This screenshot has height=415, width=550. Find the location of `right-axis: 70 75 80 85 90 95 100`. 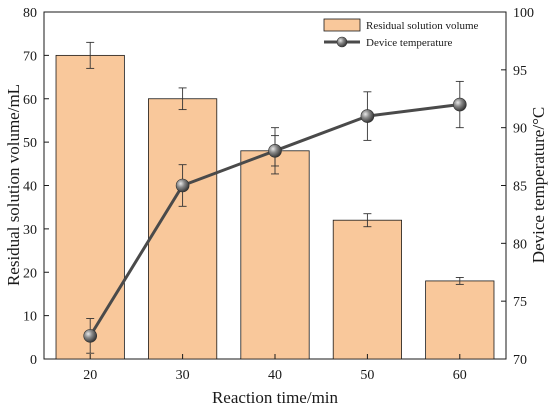

right-axis: 70 75 80 85 90 95 100 is located at coordinates (517, 187).